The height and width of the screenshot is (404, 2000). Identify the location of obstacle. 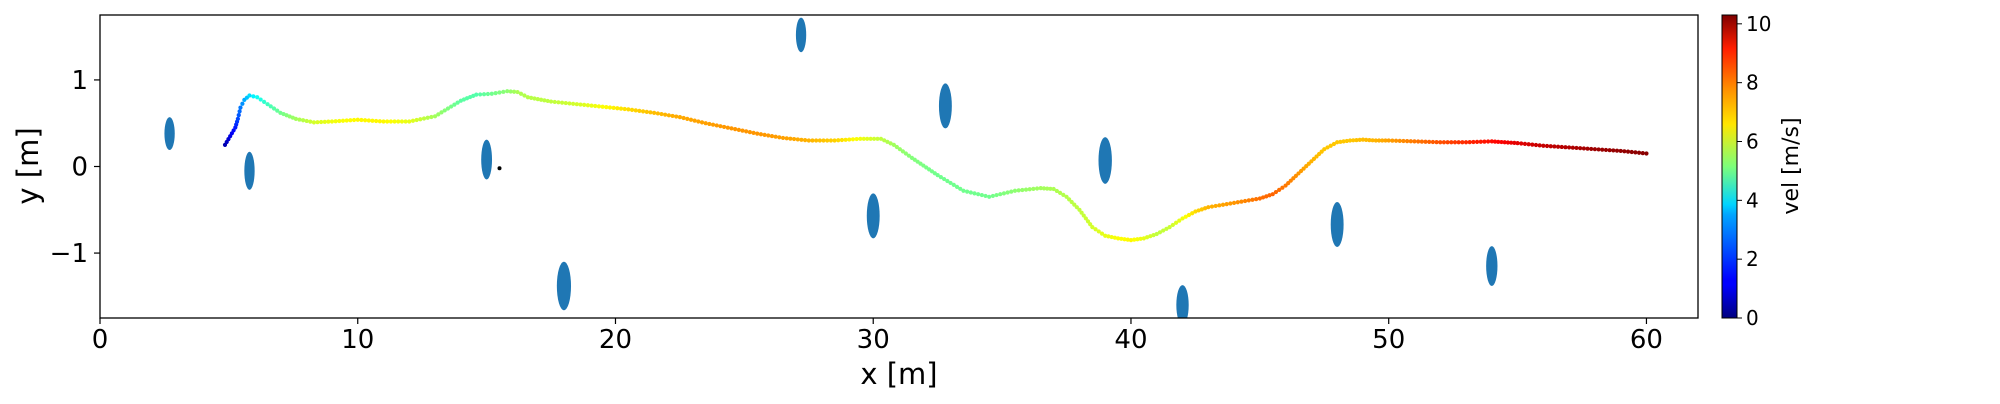
(169, 134).